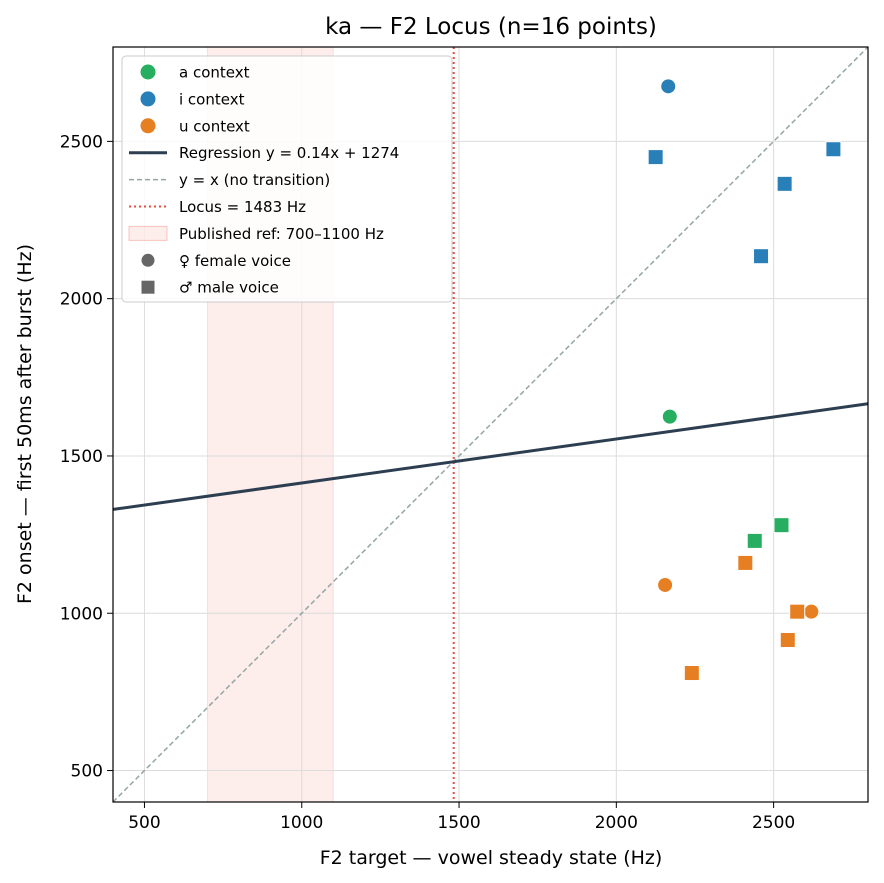 The image size is (884, 883). Describe the element at coordinates (668, 86) in the screenshot. I see `data-point-i-female` at that location.